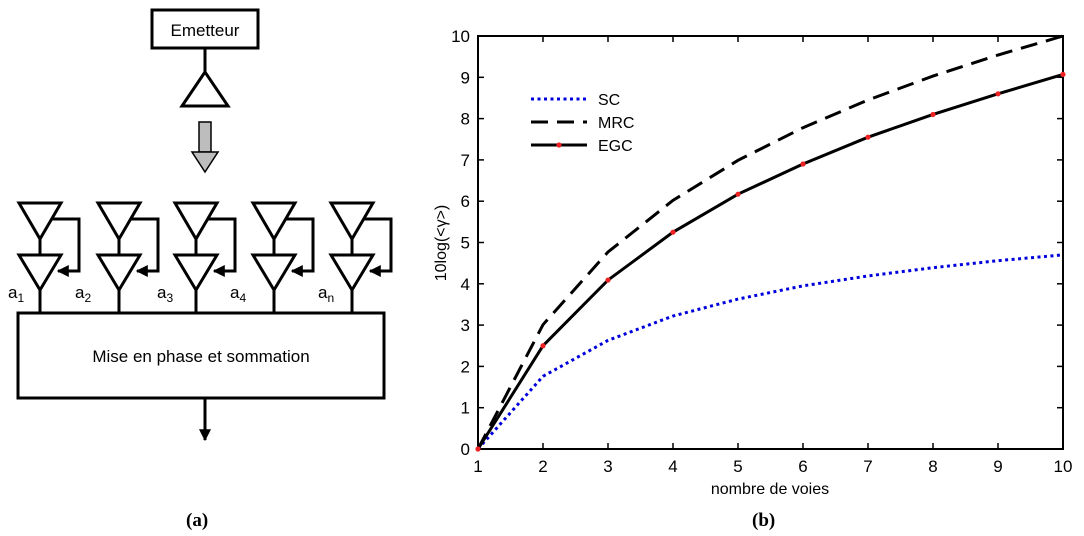 The width and height of the screenshot is (1084, 536). I want to click on y-tick-label: 2, so click(465, 366).